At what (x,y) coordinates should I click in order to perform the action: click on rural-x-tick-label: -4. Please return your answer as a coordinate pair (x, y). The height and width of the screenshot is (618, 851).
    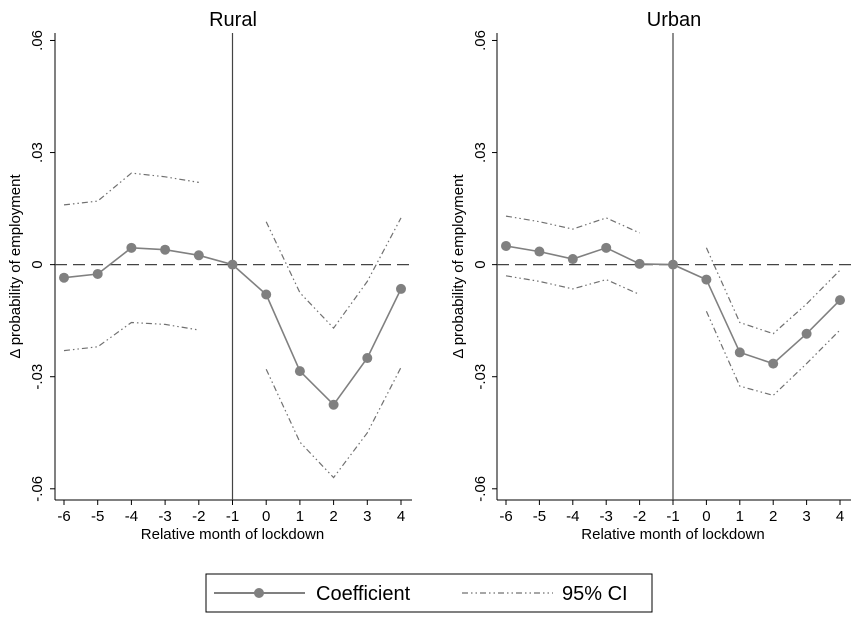
    Looking at the image, I should click on (131, 516).